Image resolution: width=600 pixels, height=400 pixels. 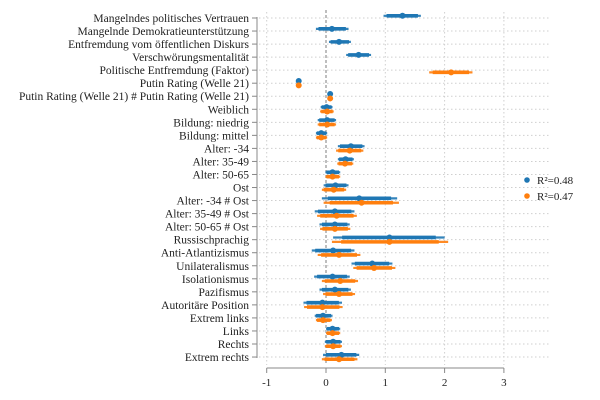 What do you see at coordinates (386, 383) in the screenshot?
I see `x-tick-label: 1` at bounding box center [386, 383].